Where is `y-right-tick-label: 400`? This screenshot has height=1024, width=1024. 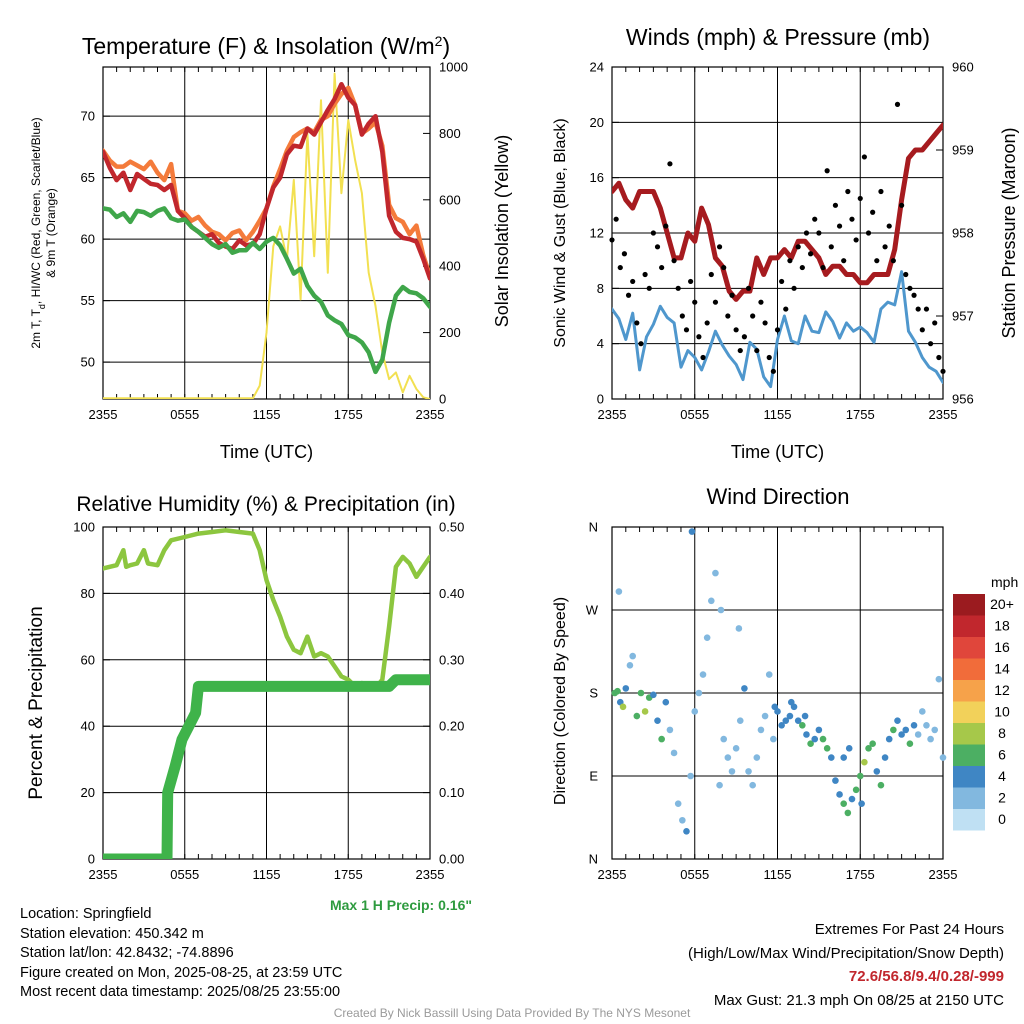 y-right-tick-label: 400 is located at coordinates (450, 266).